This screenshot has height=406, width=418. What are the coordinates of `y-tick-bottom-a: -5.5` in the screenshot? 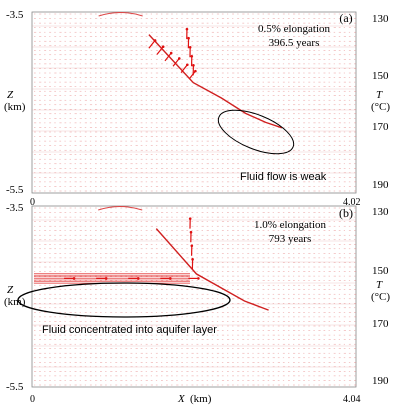 It's located at (15, 190).